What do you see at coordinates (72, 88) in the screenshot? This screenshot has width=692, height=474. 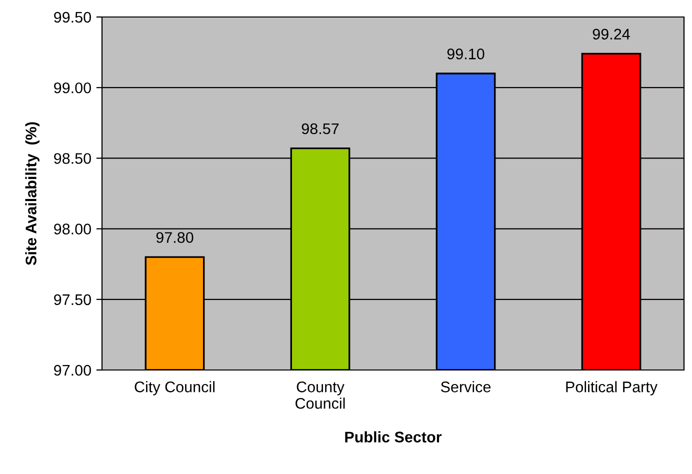 I see `y-tick-label: 99.00` at bounding box center [72, 88].